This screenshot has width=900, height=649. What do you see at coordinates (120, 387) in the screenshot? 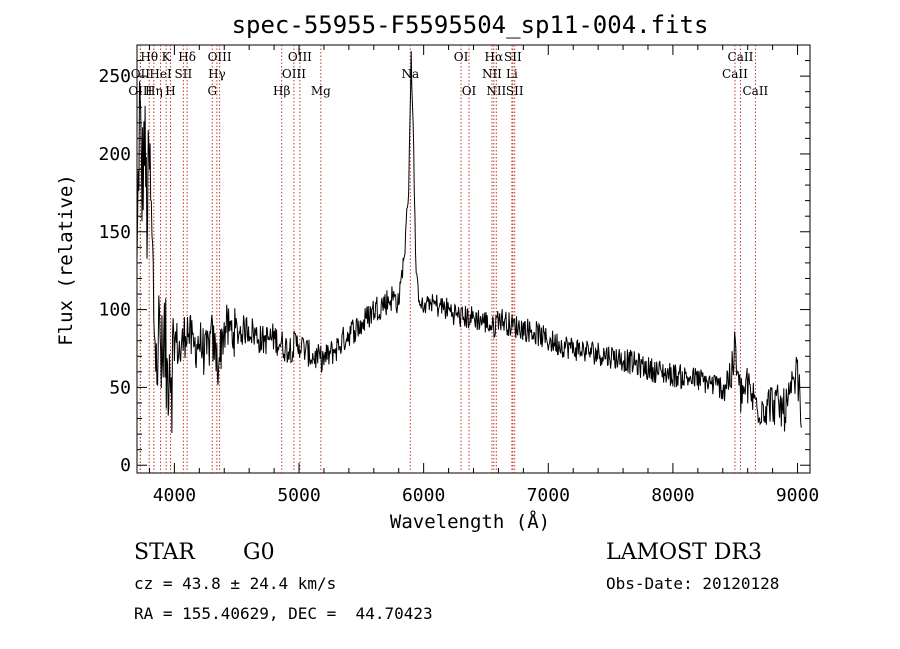
I see `y-tick-label: 50` at bounding box center [120, 387].